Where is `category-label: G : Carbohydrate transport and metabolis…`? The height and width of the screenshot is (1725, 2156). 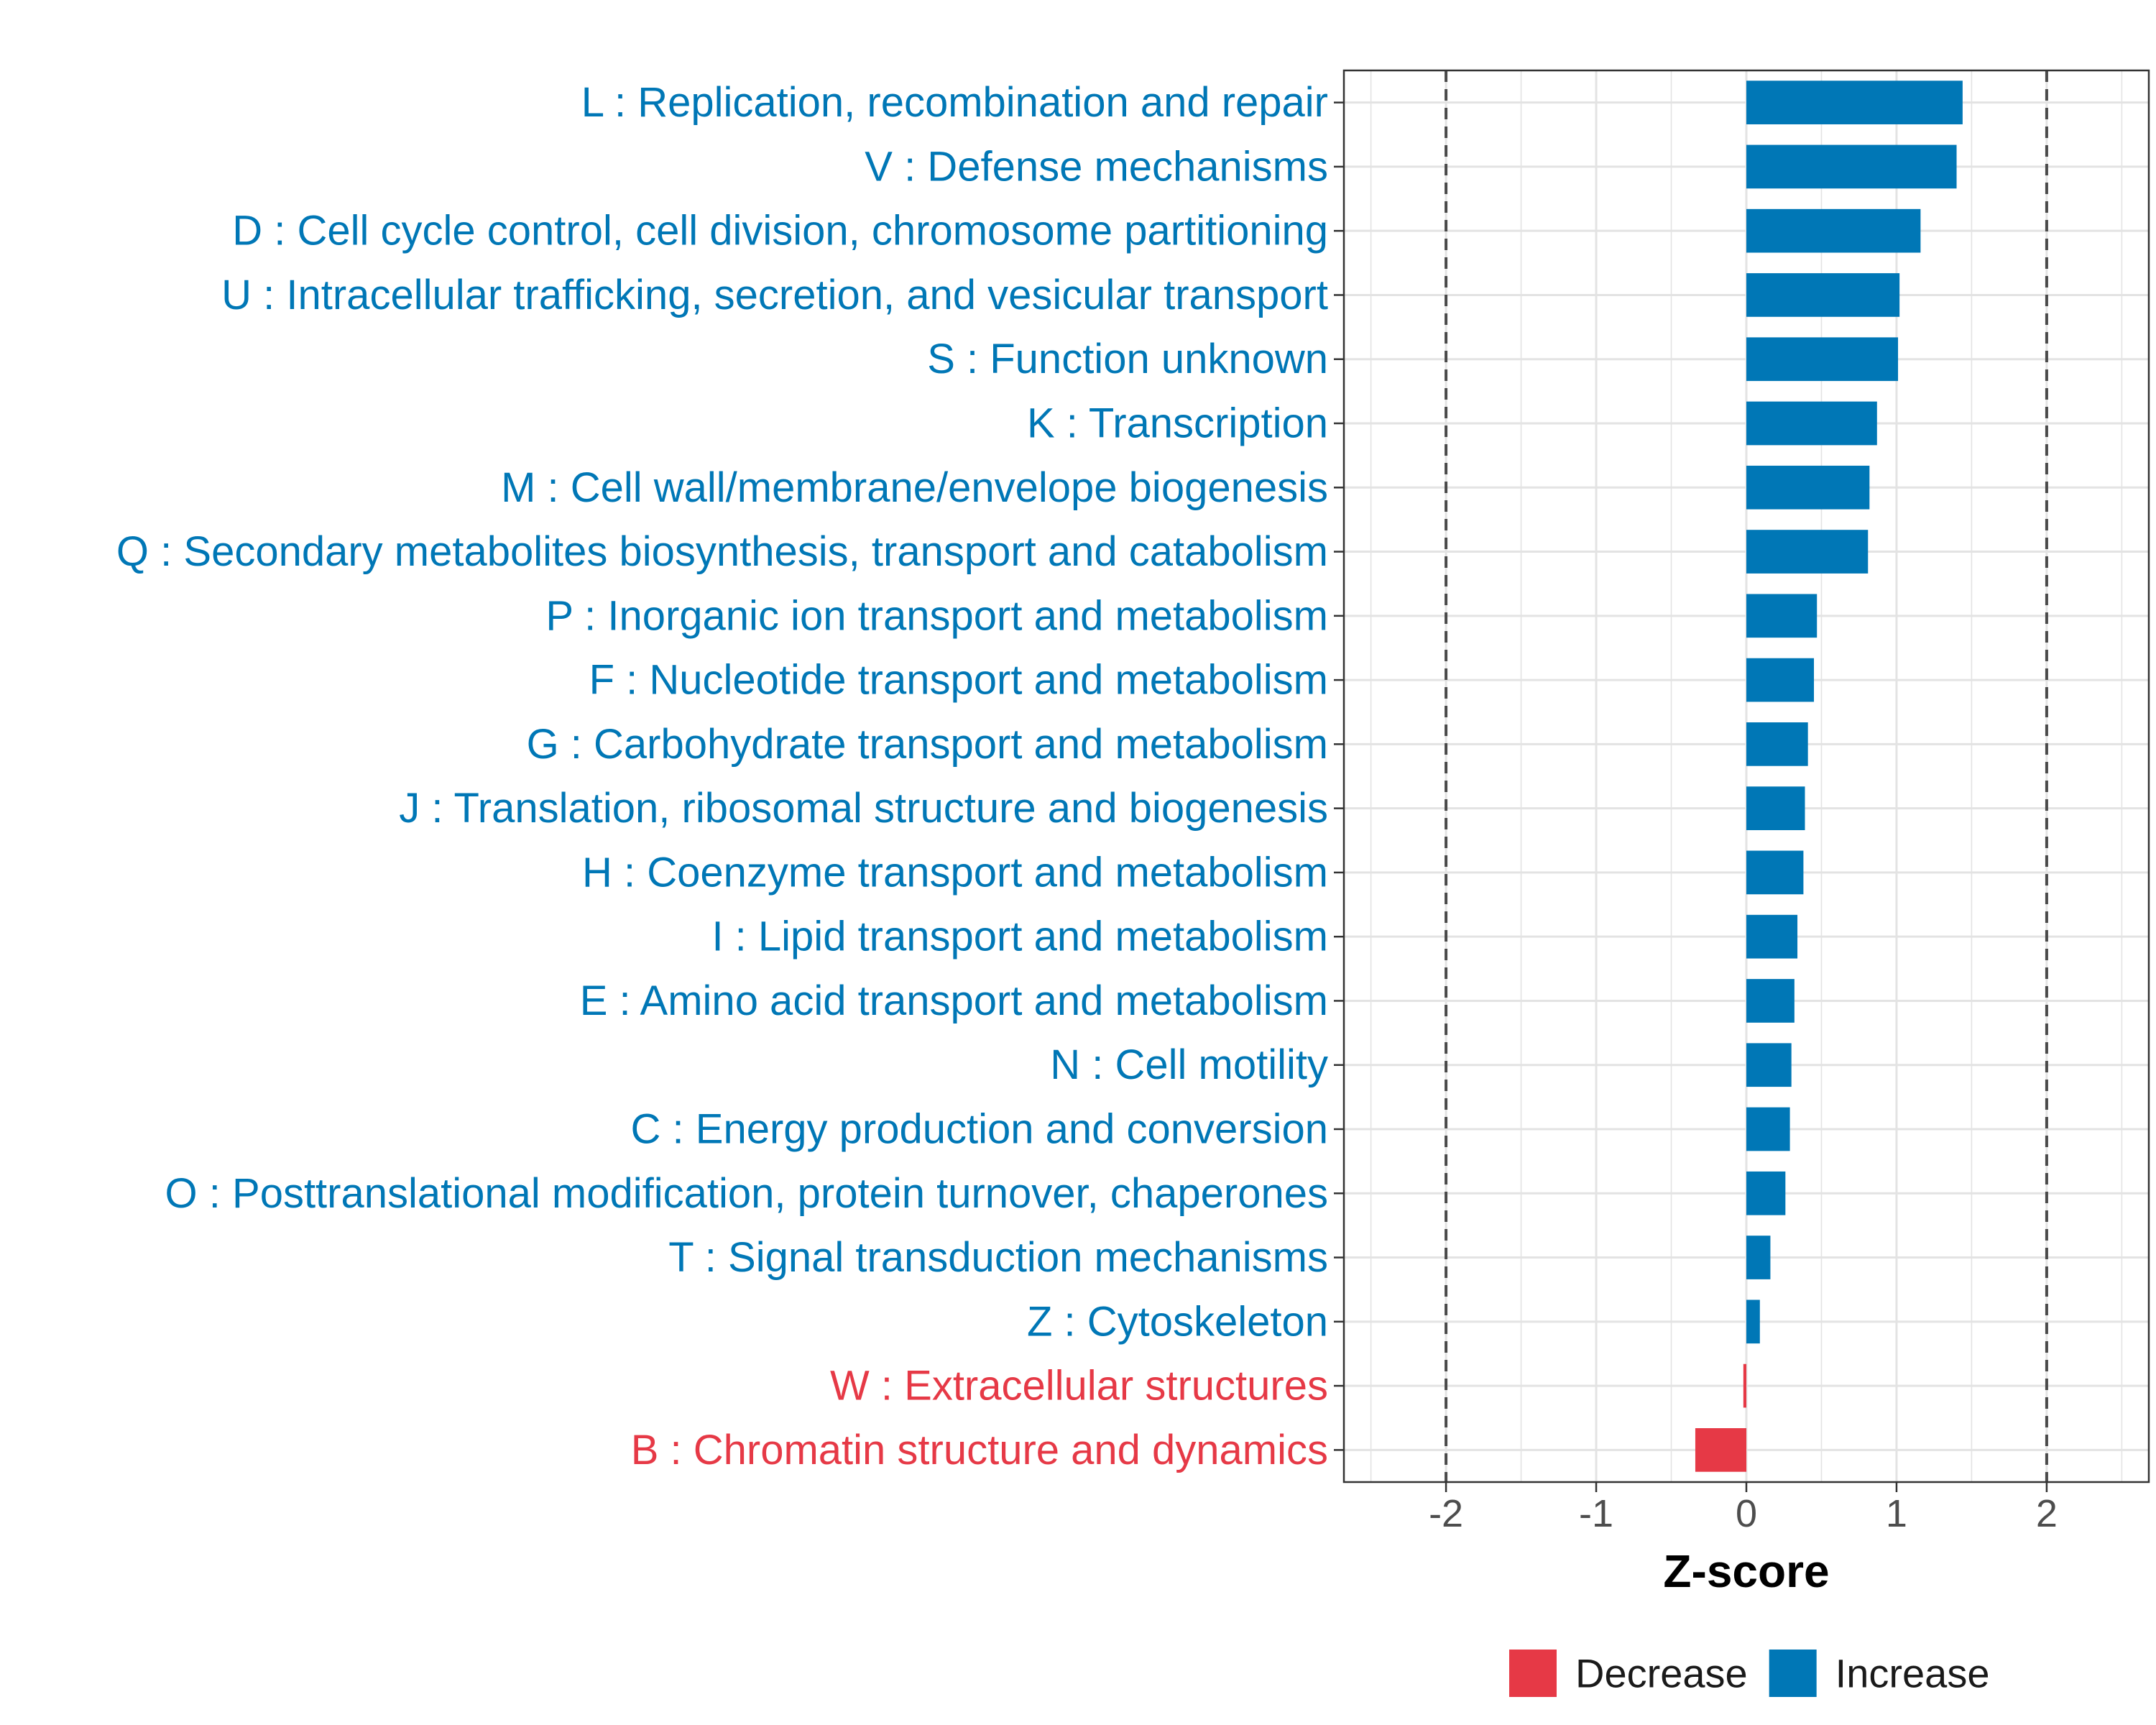
category-label: G : Carbohydrate transport and metabolis… is located at coordinates (927, 744).